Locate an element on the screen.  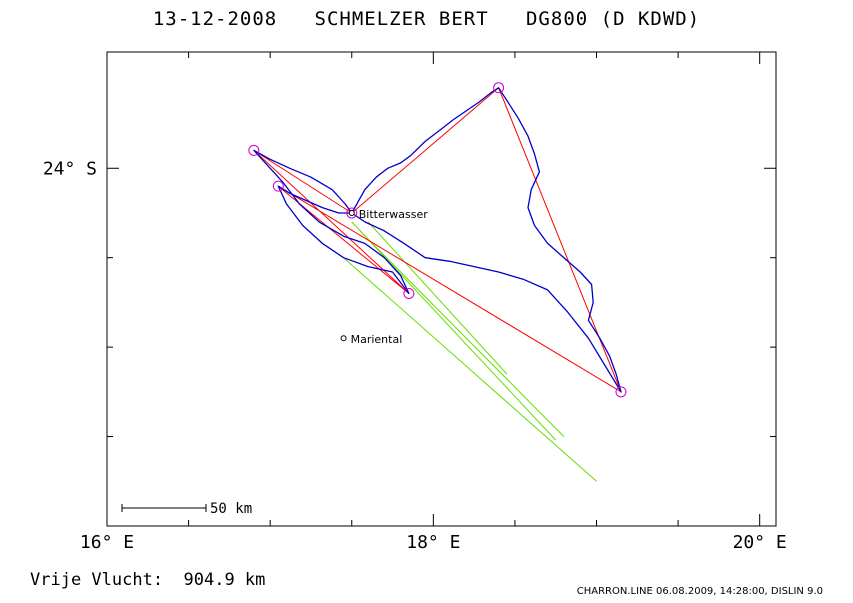
distance-readout: Vrije Vlucht: 904.9 km is located at coordinates (148, 580).